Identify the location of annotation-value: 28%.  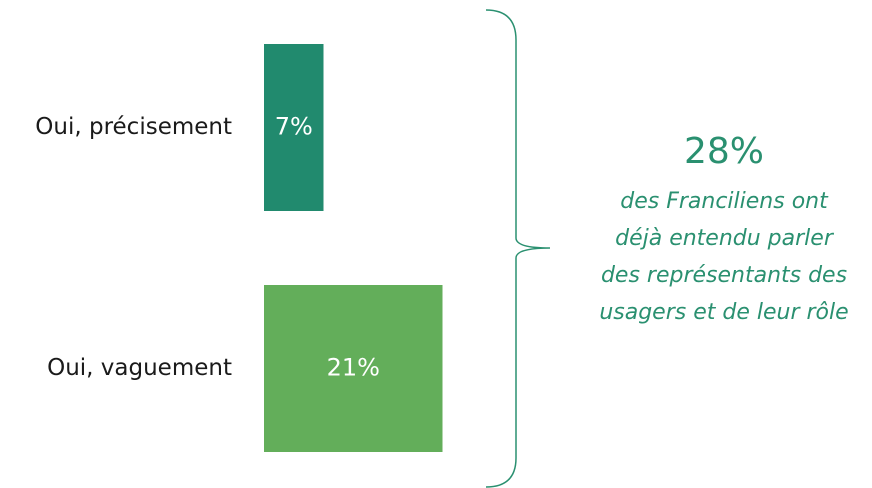
(724, 151).